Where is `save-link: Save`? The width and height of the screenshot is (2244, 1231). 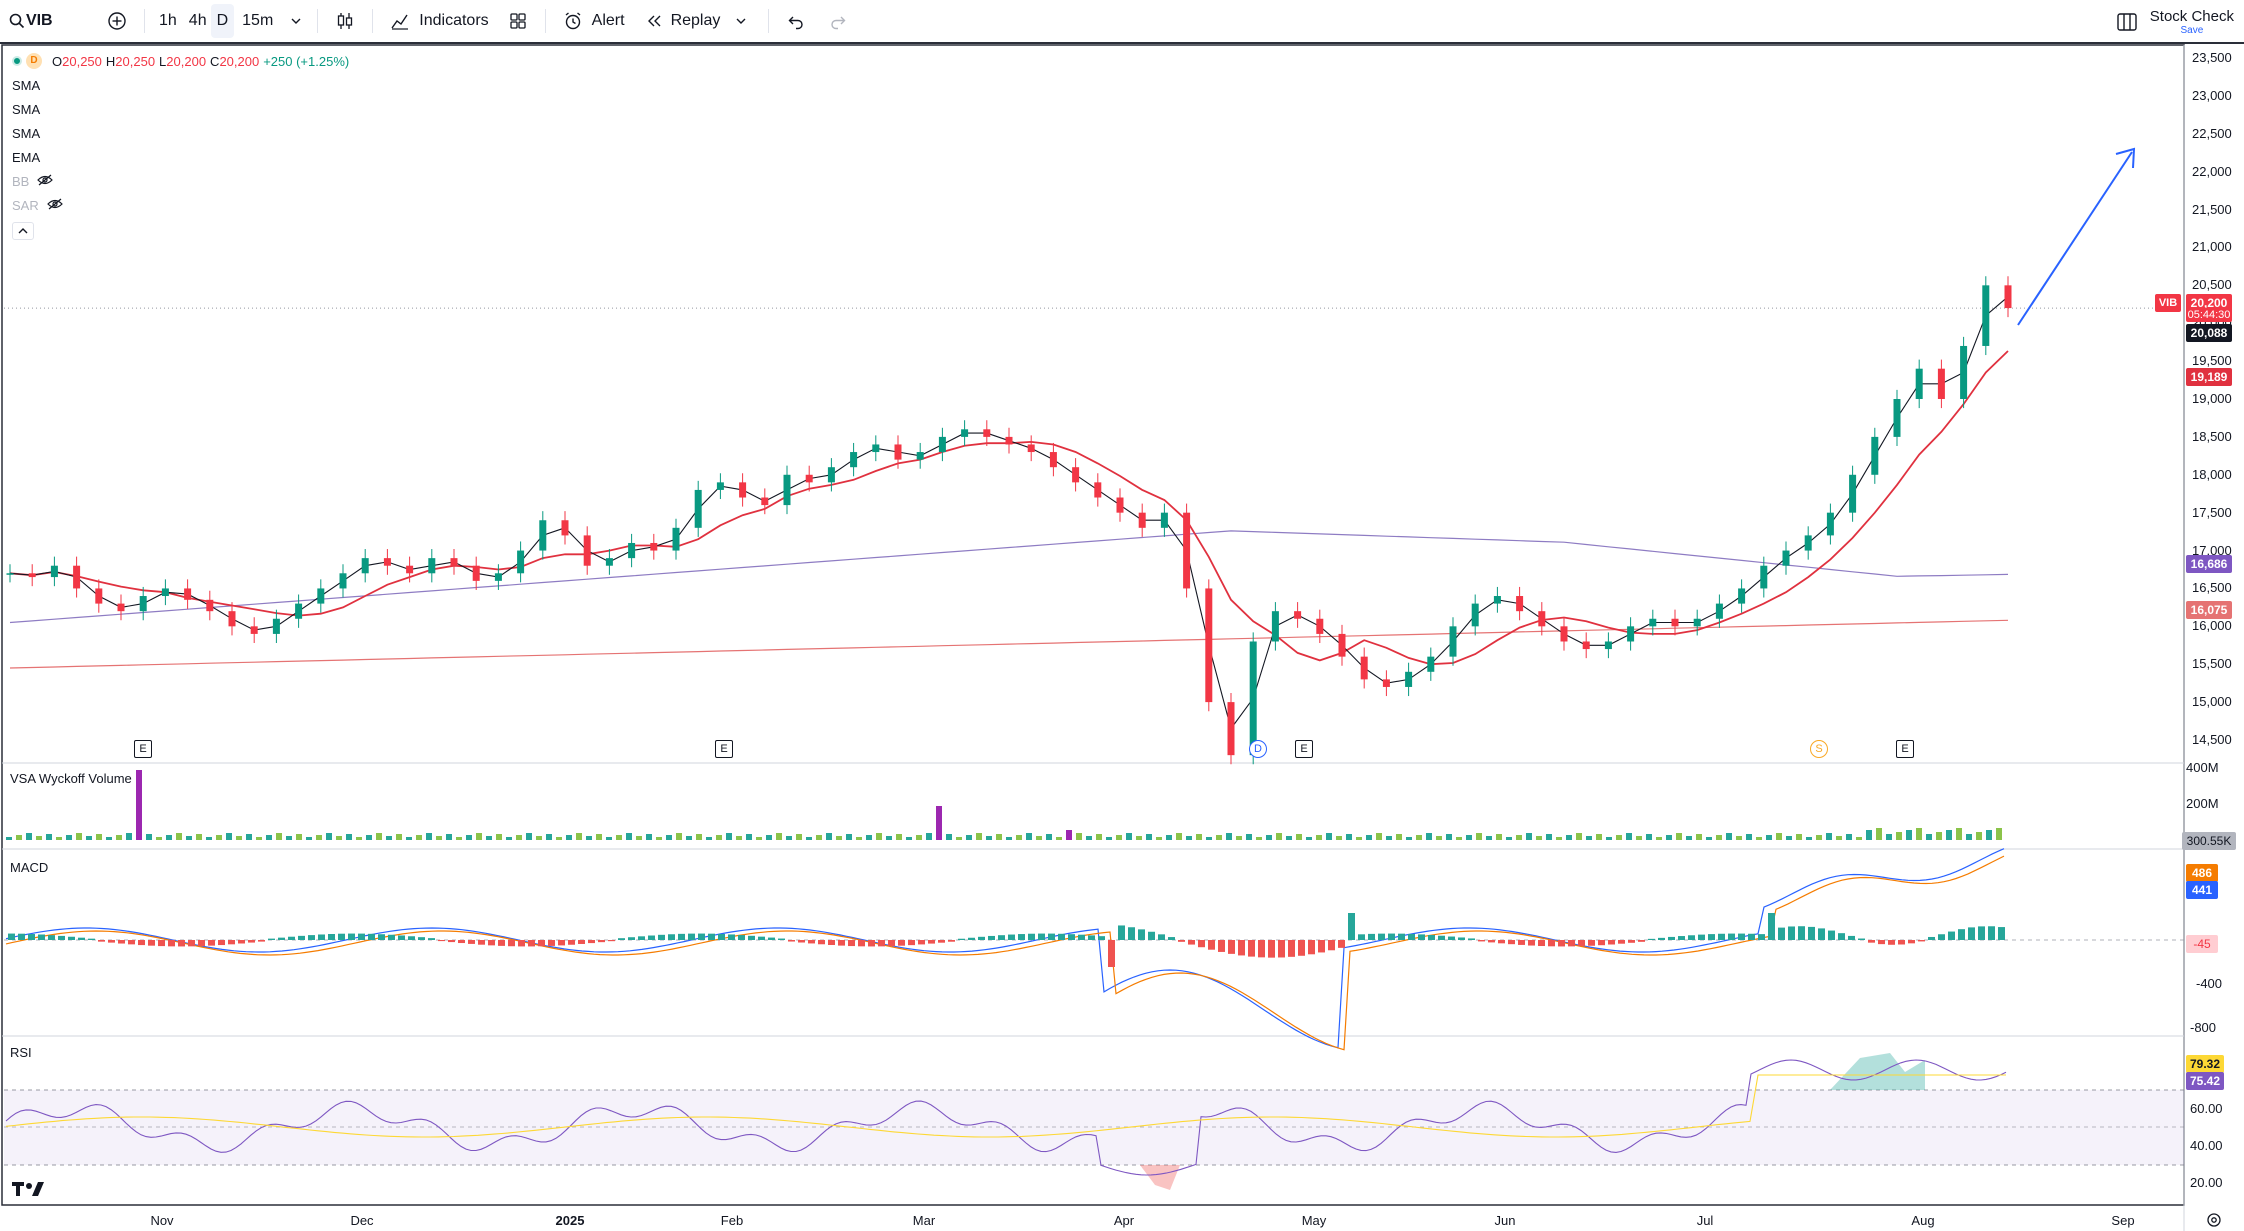 save-link: Save is located at coordinates (2192, 30).